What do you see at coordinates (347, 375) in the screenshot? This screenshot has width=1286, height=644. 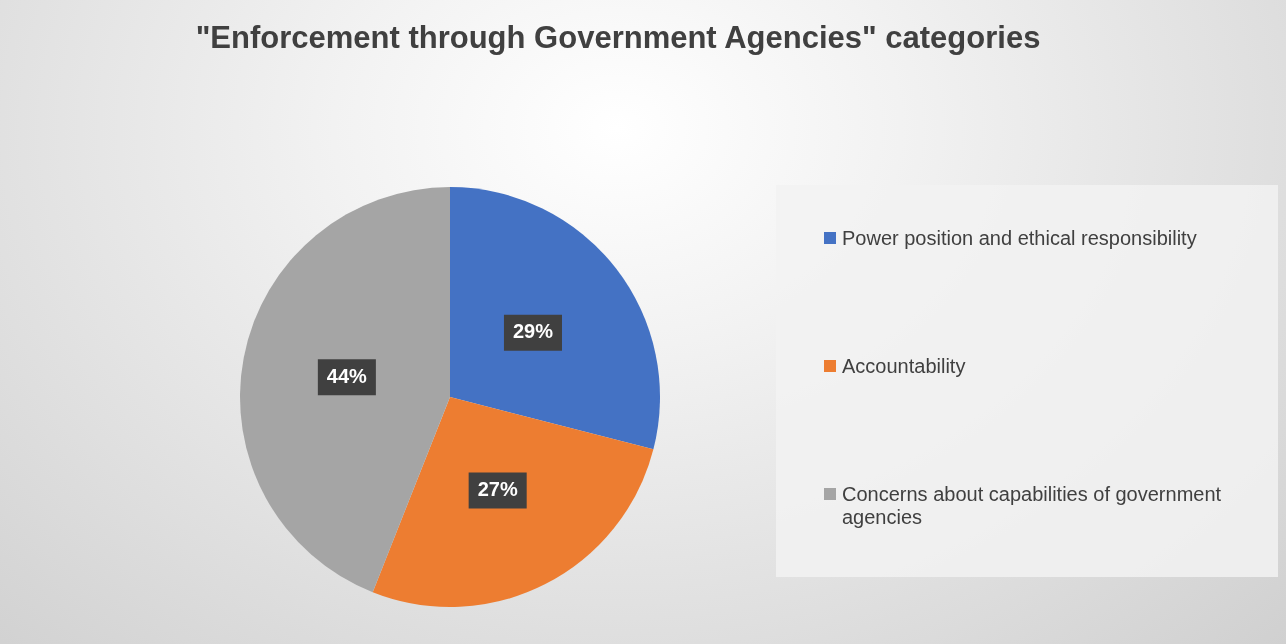 I see `data-label: 44%` at bounding box center [347, 375].